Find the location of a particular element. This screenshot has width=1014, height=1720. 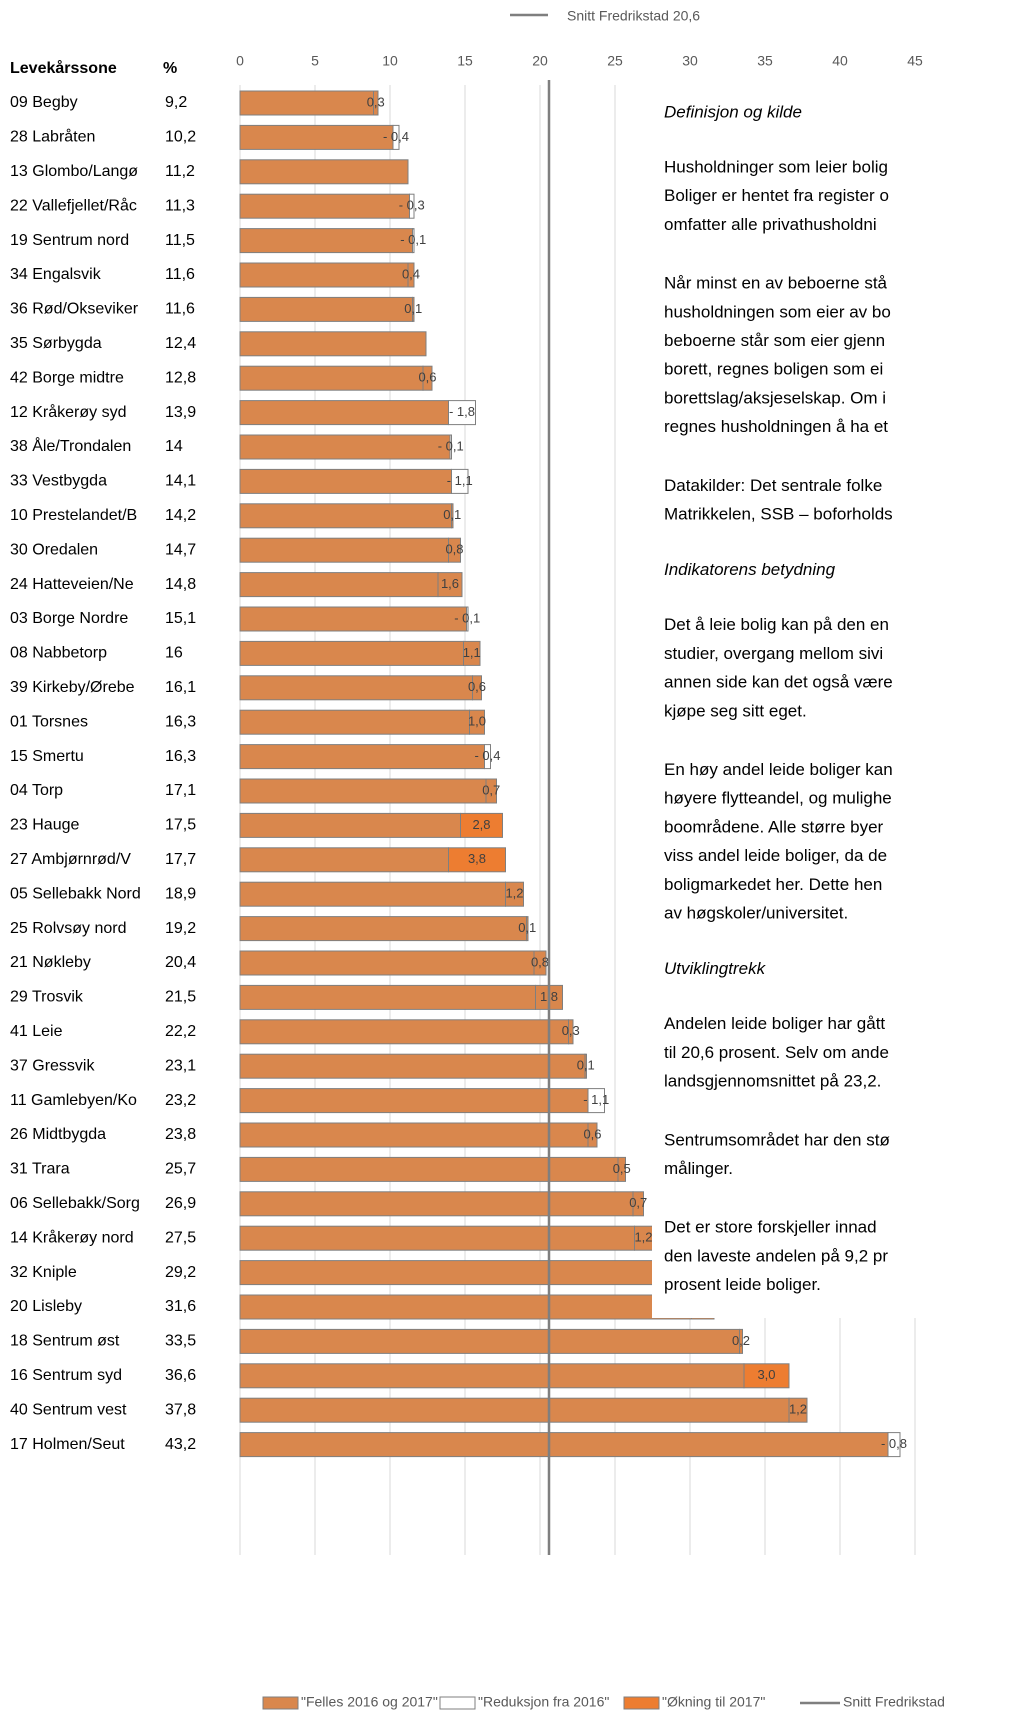

data-label: 0,7 is located at coordinates (491, 789).